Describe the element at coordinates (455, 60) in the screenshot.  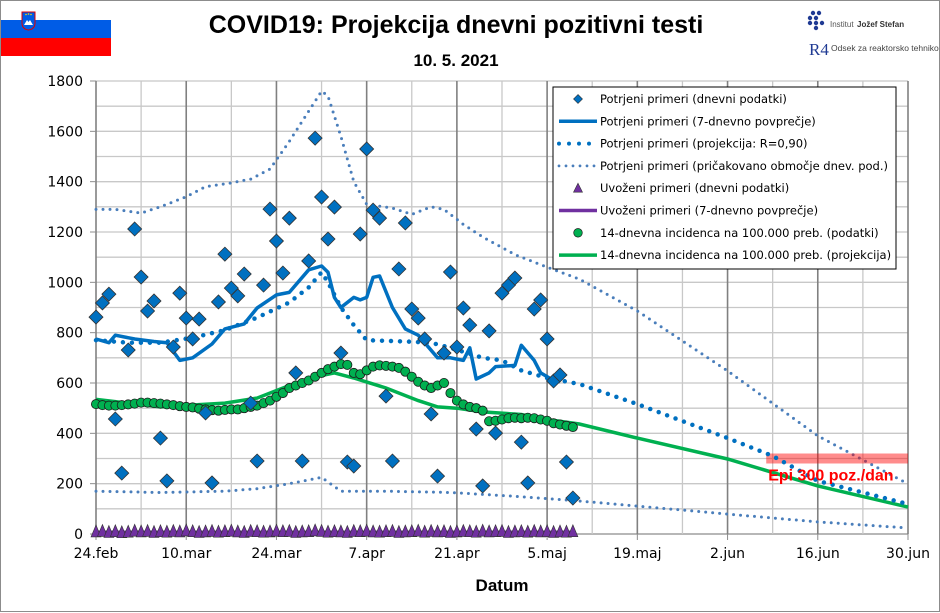
I see `chart-subtitle: 10. 5. 2021` at that location.